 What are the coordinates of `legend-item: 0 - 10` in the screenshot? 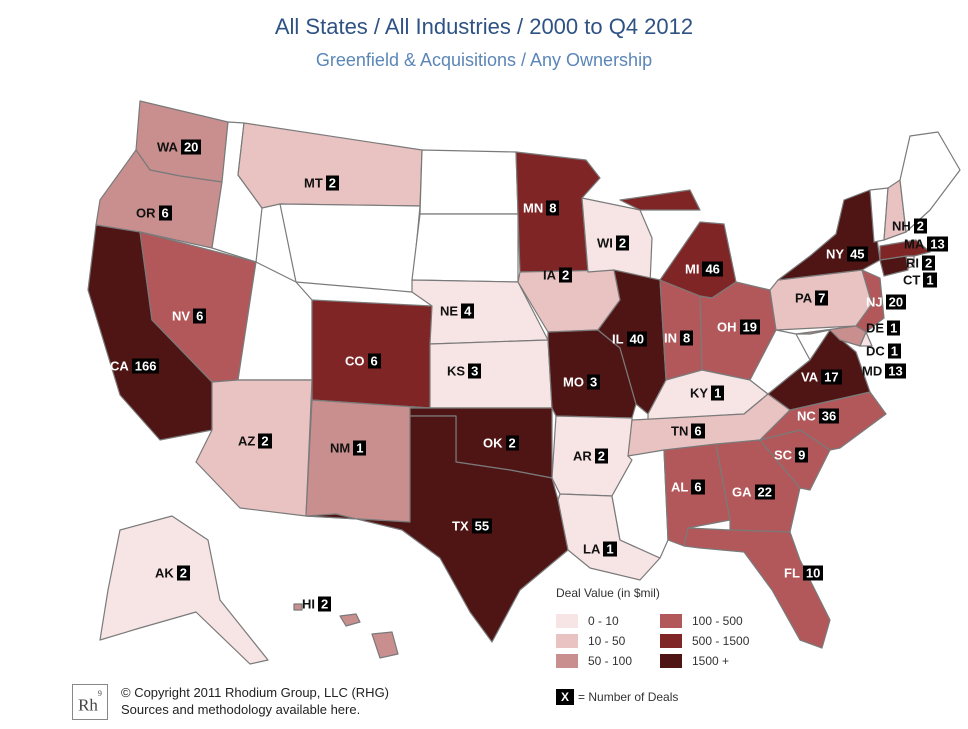 It's located at (587, 621).